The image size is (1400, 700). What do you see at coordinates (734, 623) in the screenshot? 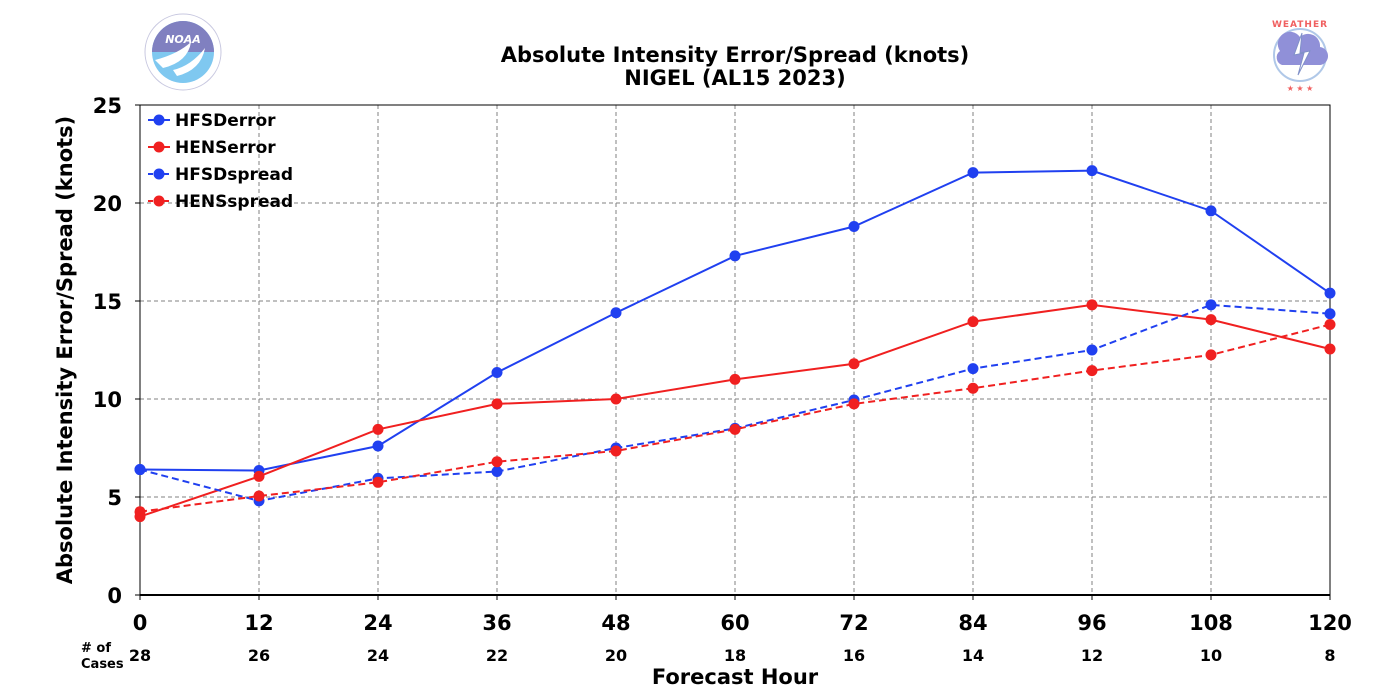
I see `x-tick-label: 60` at bounding box center [734, 623].